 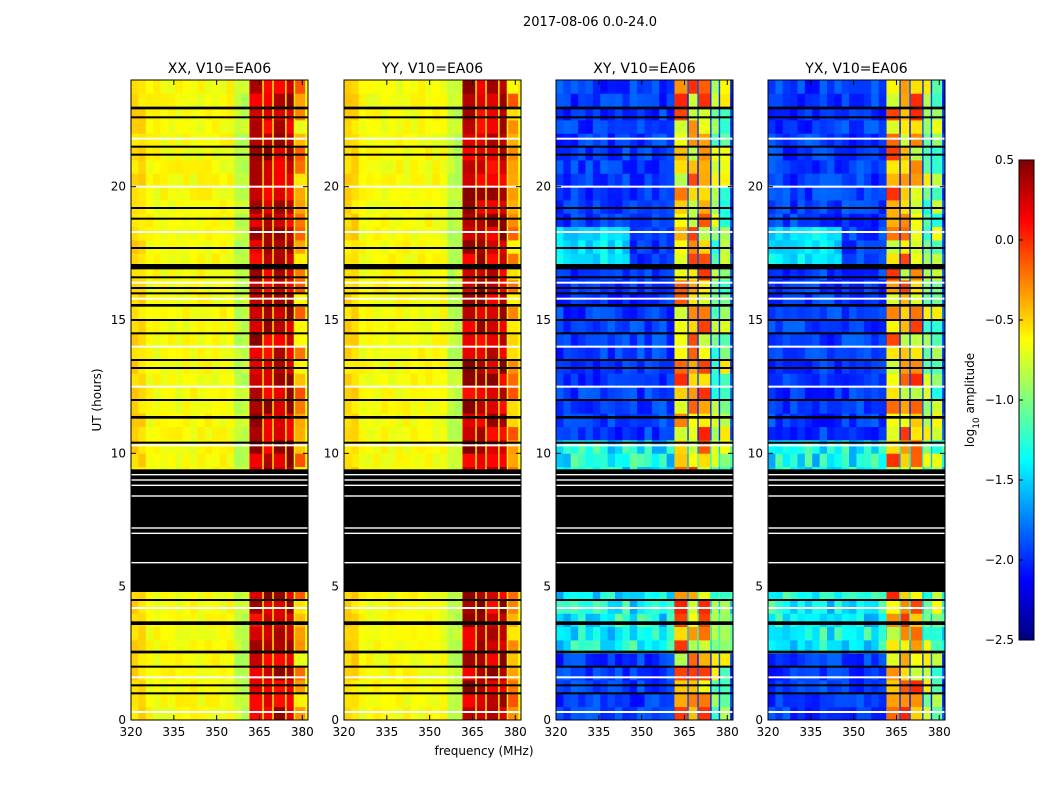 What do you see at coordinates (302, 732) in the screenshot?
I see `x-tick-label: 380` at bounding box center [302, 732].